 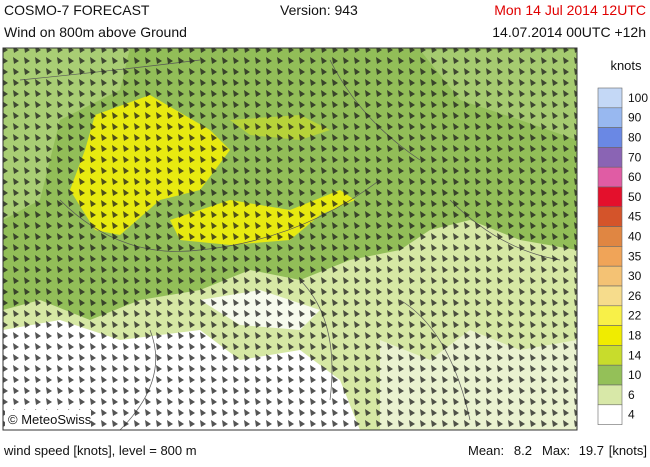 What do you see at coordinates (635, 138) in the screenshot?
I see `legend-label: 80` at bounding box center [635, 138].